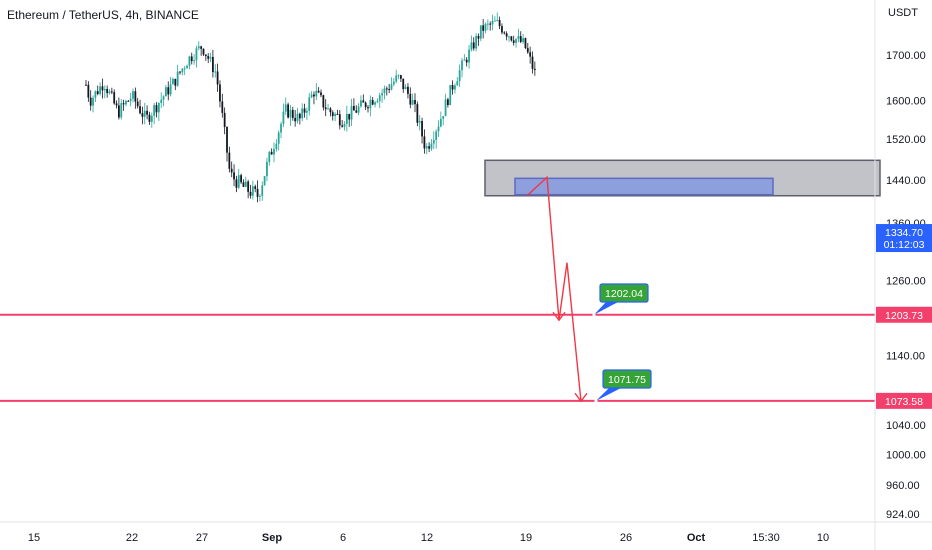 The height and width of the screenshot is (550, 932). I want to click on note-box, so click(624, 293).